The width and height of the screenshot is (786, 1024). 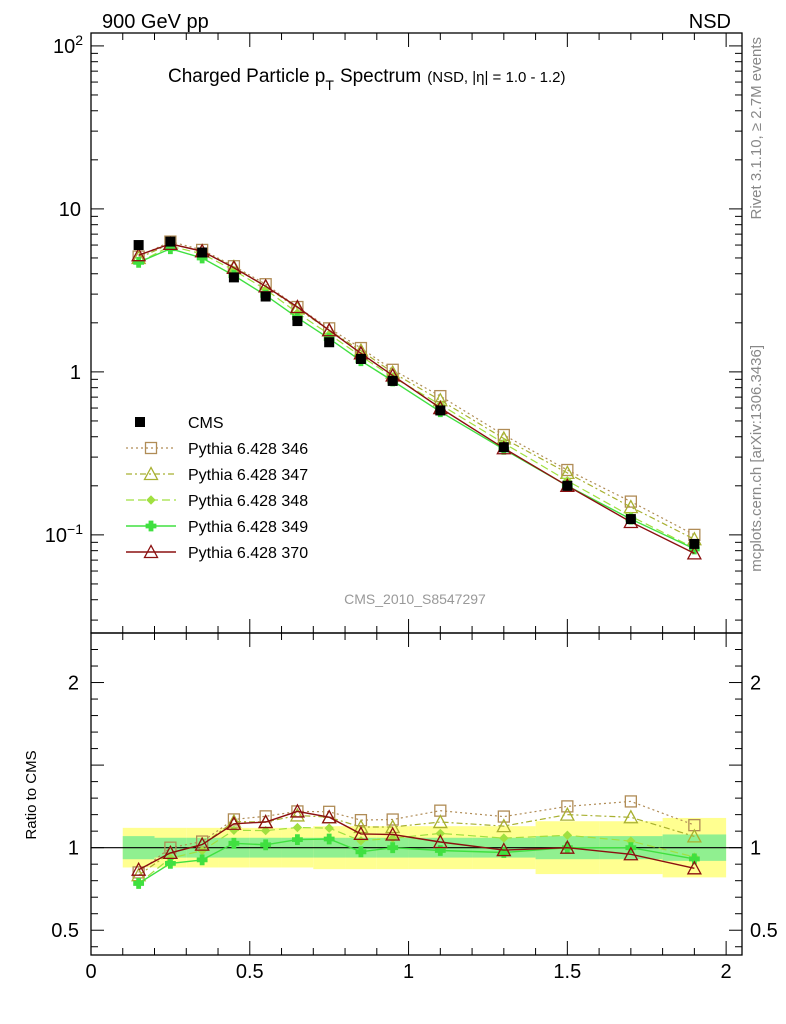 I want to click on legend-label-4: Pythia 6.428 370, so click(x=248, y=553).